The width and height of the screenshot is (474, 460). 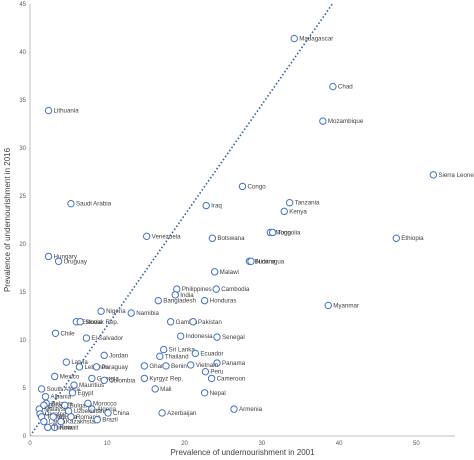 What do you see at coordinates (25, 389) in the screenshot?
I see `y-tick-label: 5` at bounding box center [25, 389].